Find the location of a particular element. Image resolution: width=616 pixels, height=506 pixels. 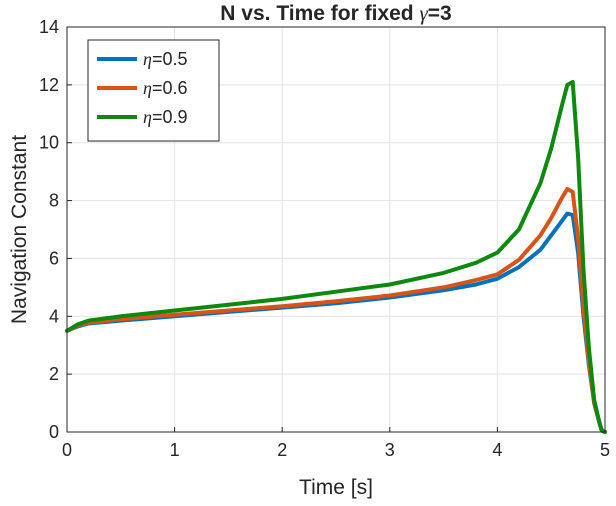

y-tick-label: 2 is located at coordinates (54, 374).